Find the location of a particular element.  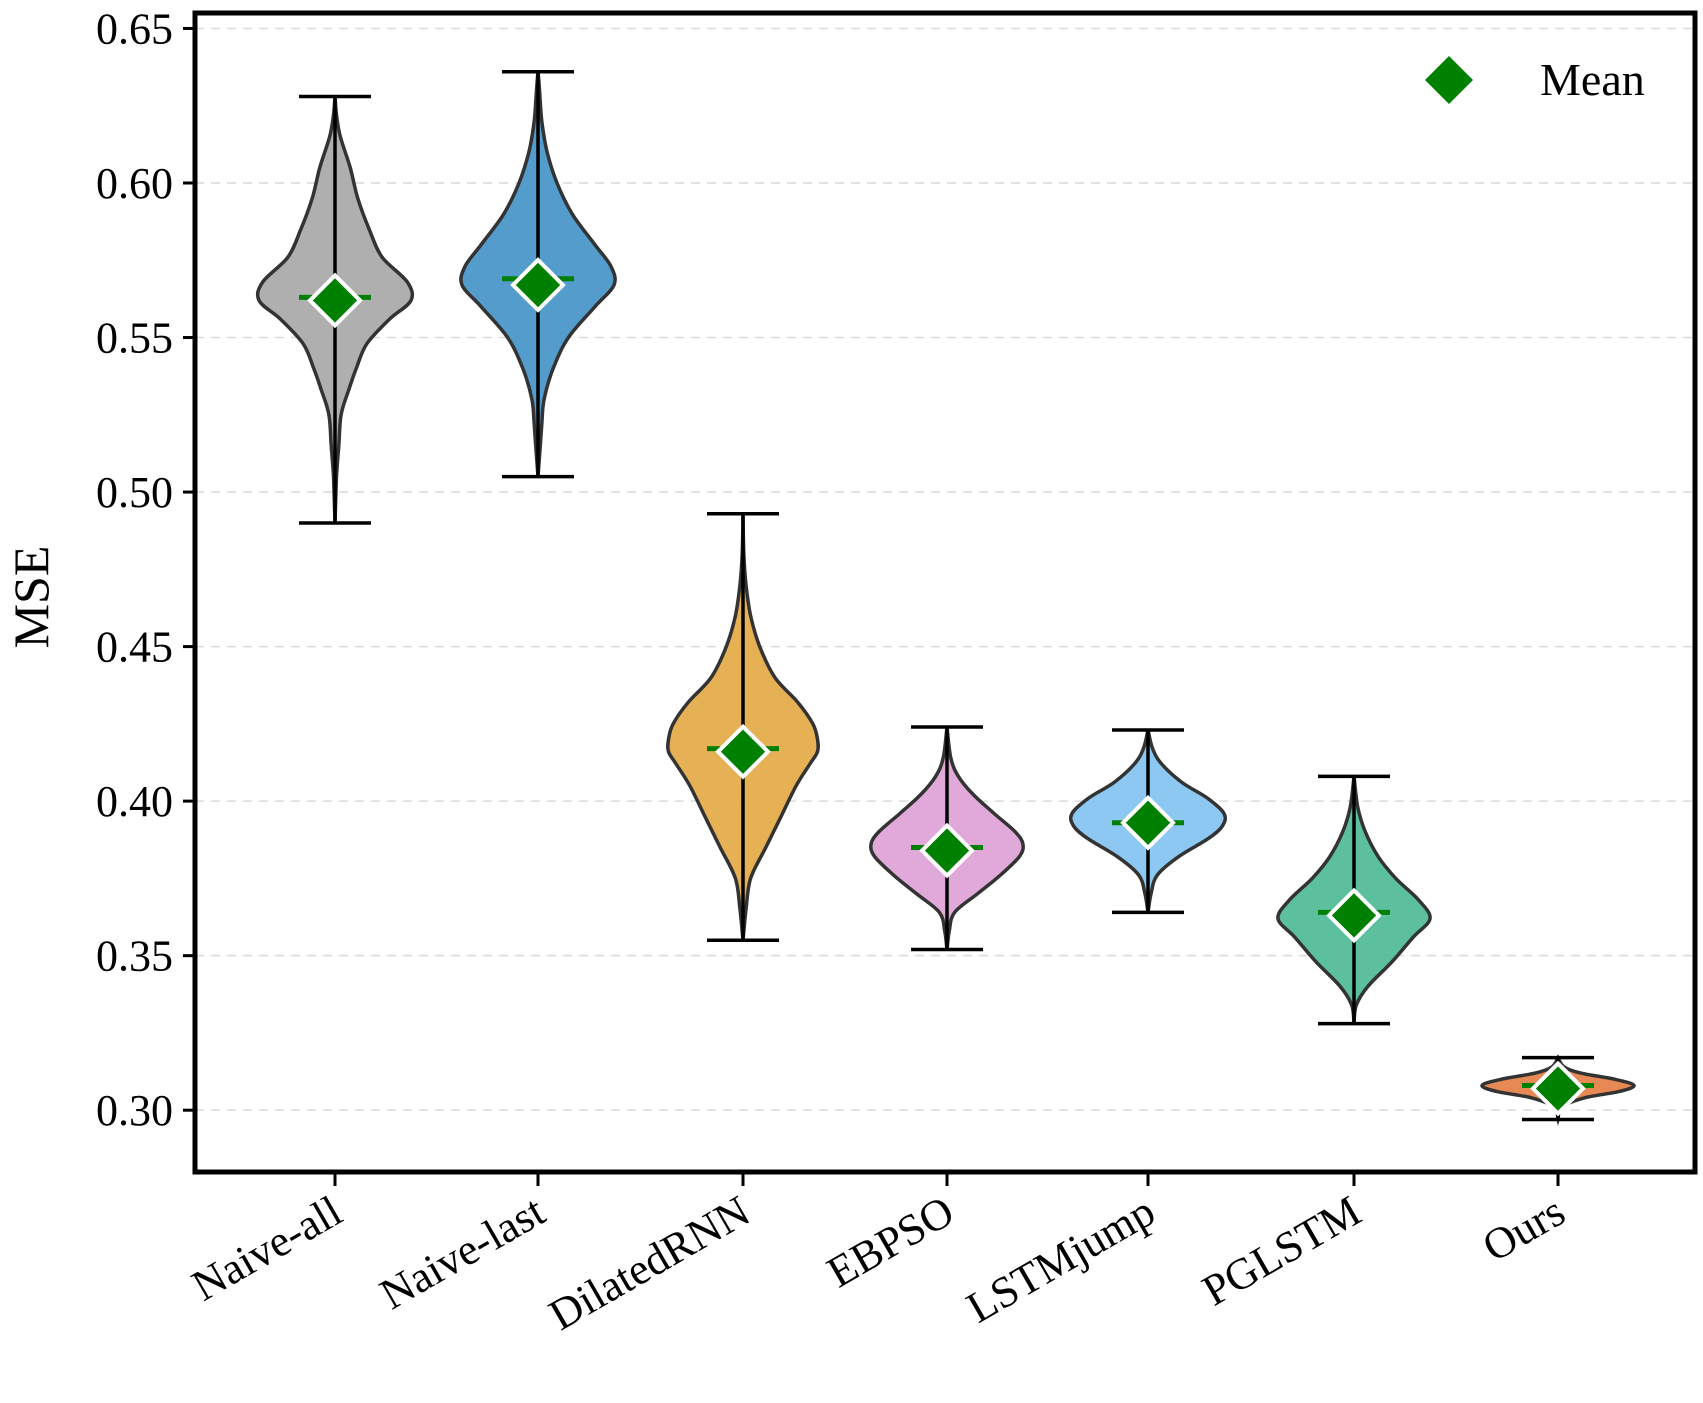

mean-marker-naive-all is located at coordinates (335, 300).